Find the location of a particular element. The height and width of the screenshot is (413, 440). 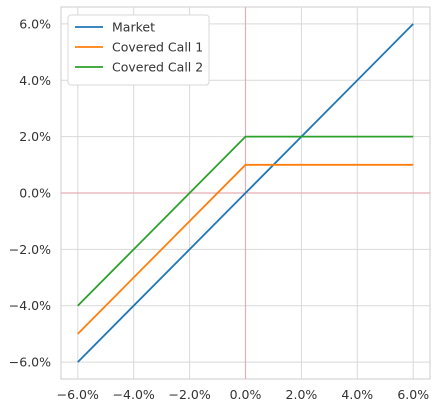

y-axis-ticks: −6.0% −4.0% −2.0% 0.0% 2.0% 4.0% 6.0% is located at coordinates (30, 192).